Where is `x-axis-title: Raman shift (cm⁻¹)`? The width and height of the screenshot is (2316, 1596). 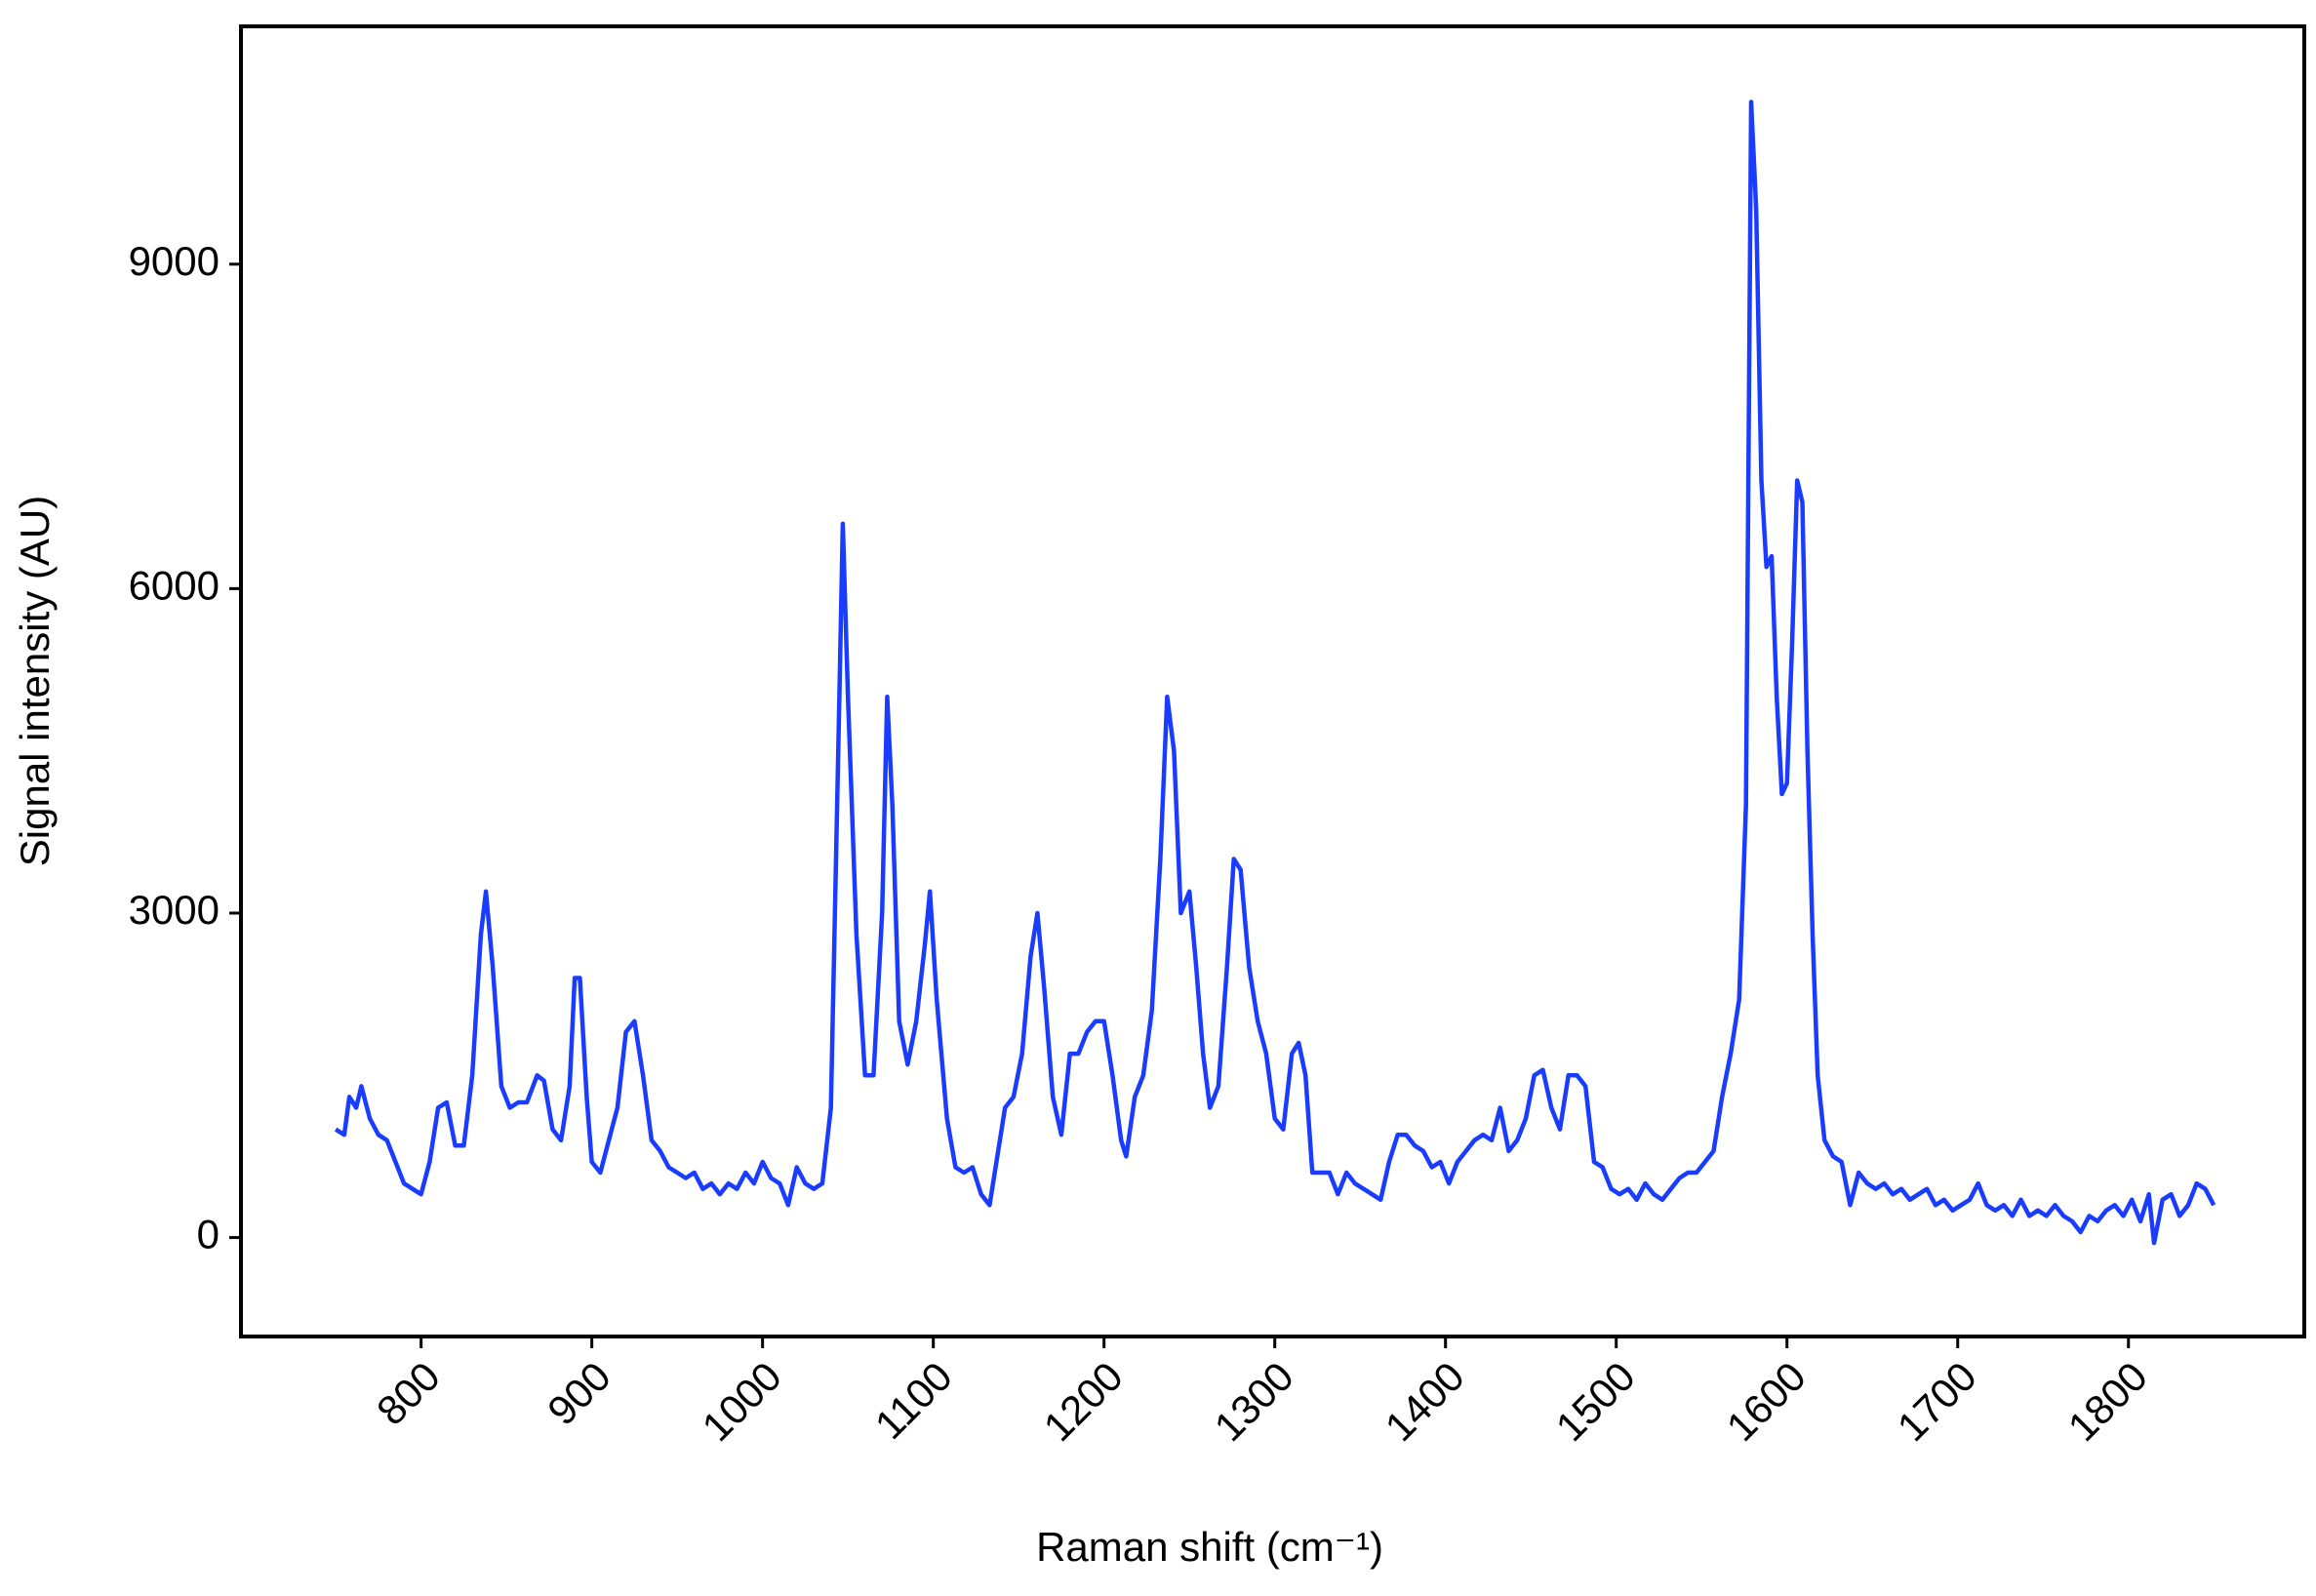 x-axis-title: Raman shift (cm⁻¹) is located at coordinates (1209, 1547).